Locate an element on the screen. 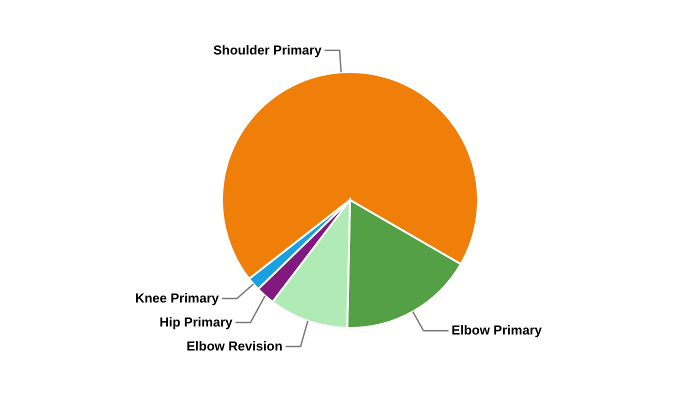 Image resolution: width=700 pixels, height=400 pixels. slice-label: Elbow Primary is located at coordinates (497, 330).